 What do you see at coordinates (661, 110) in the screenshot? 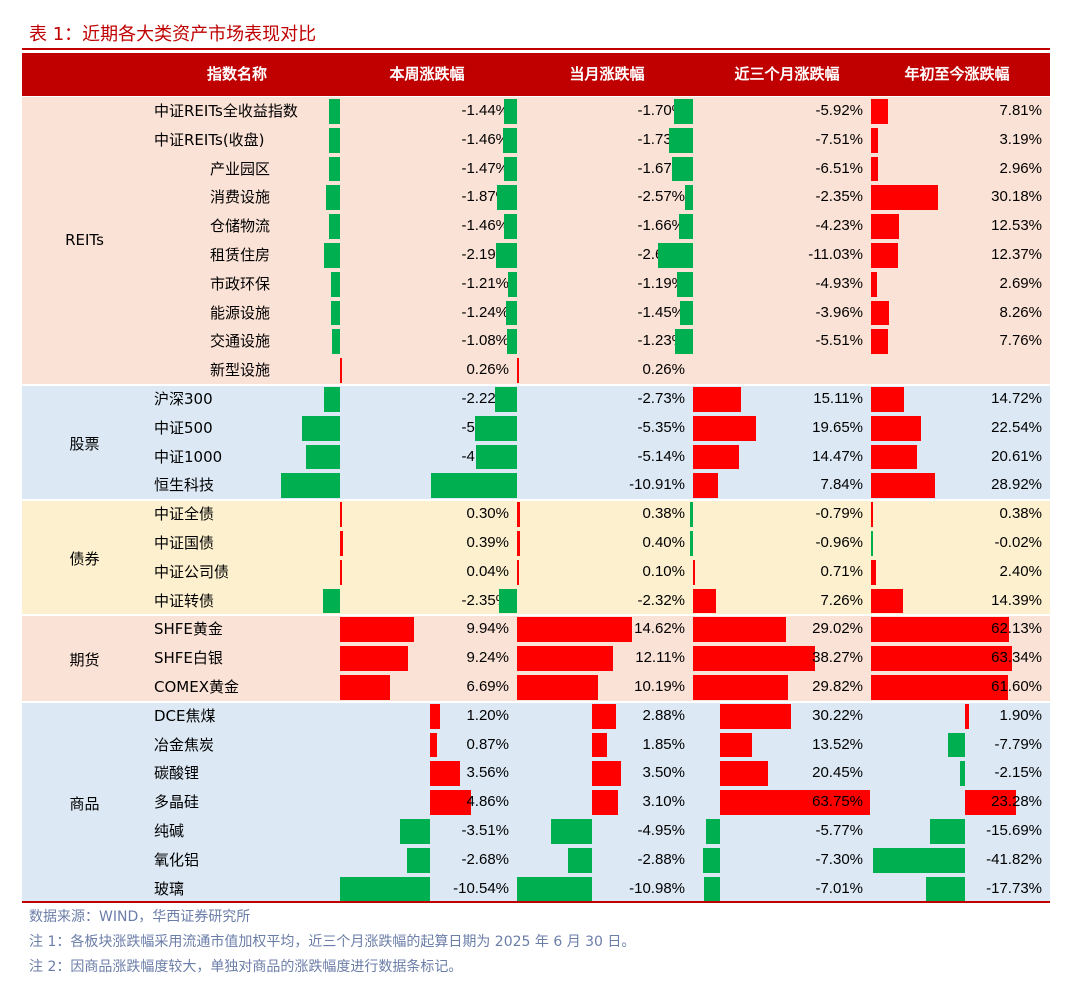
I see `cell-value-month: -1.70%` at bounding box center [661, 110].